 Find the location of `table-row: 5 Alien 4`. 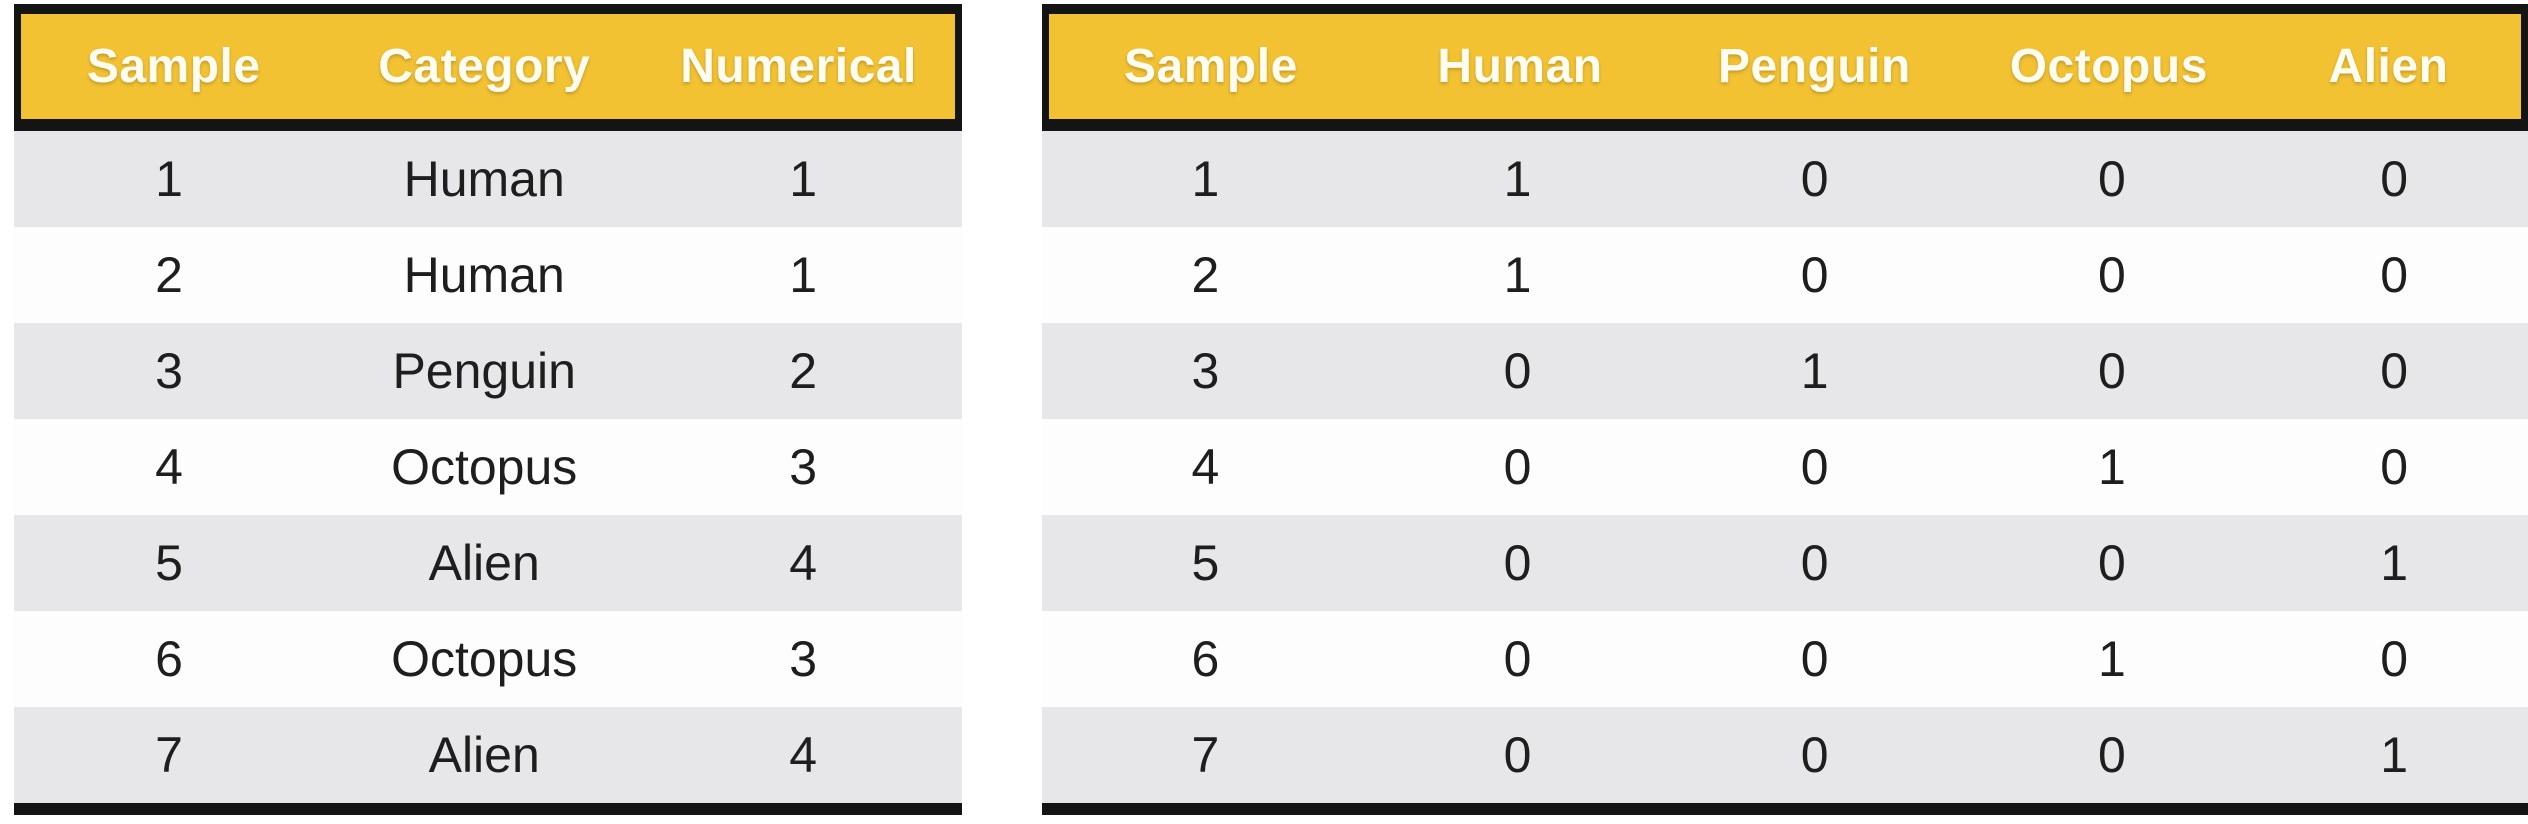

table-row: 5 Alien 4 is located at coordinates (488, 563).